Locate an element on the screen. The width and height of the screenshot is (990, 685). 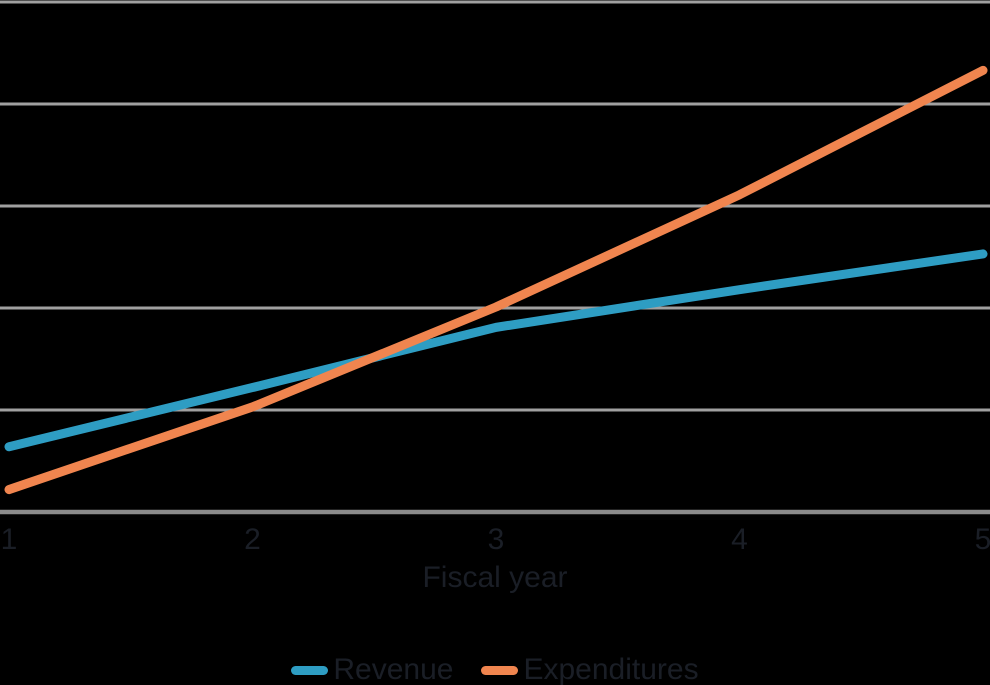
legend-item-revenue: Revenue is located at coordinates (372, 669).